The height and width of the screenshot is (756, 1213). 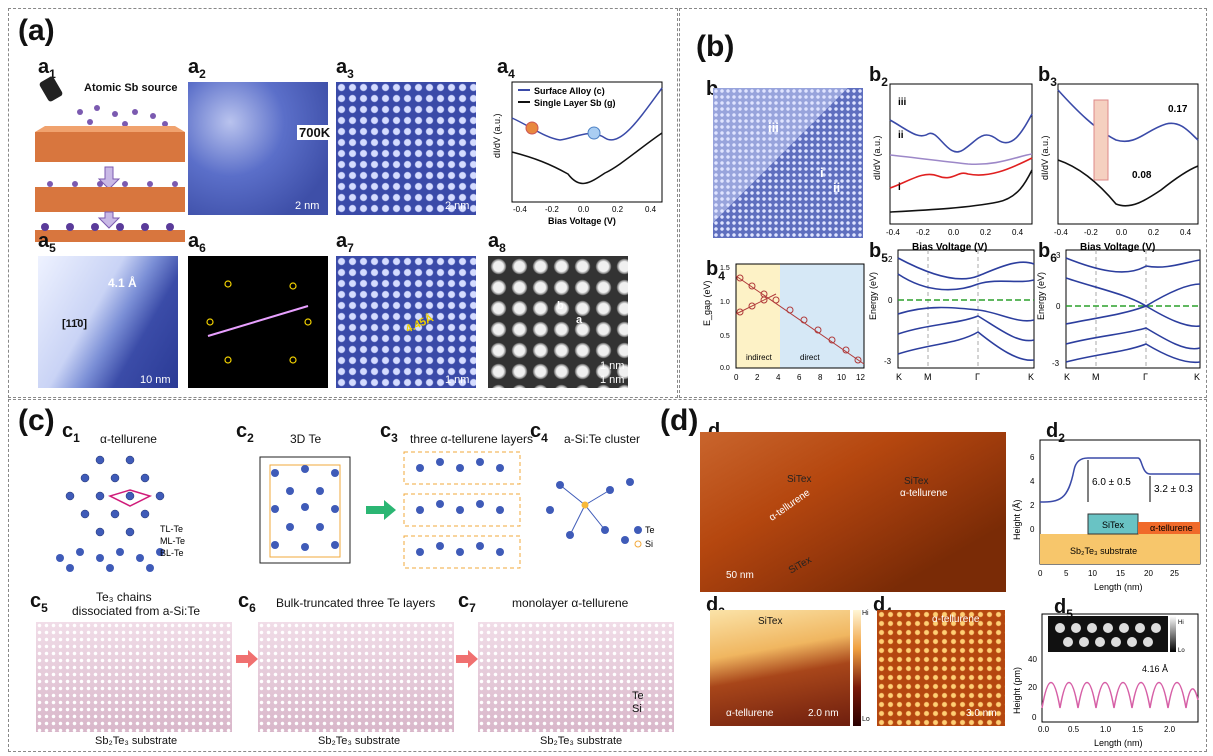 What do you see at coordinates (725, 336) in the screenshot?
I see `b4-ytick: 0.5` at bounding box center [725, 336].